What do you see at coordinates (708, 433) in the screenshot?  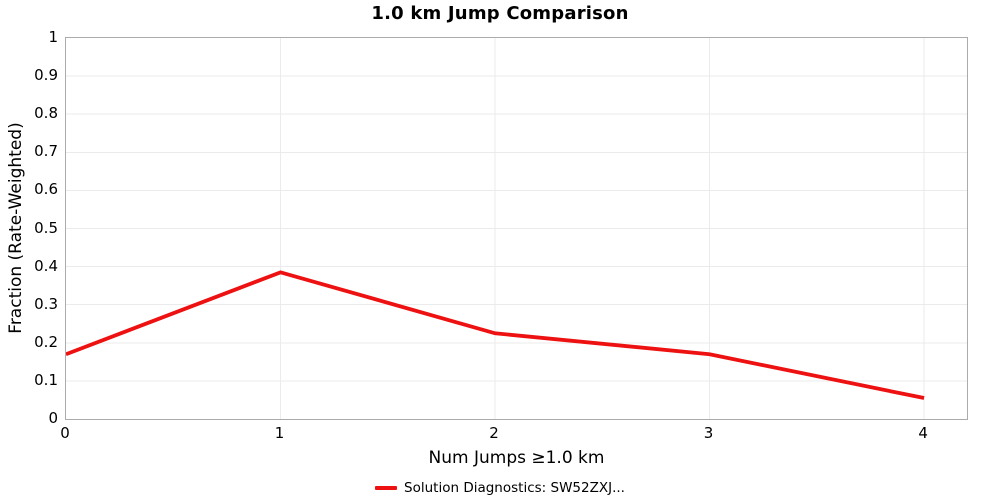 I see `x-tick-label: 3` at bounding box center [708, 433].